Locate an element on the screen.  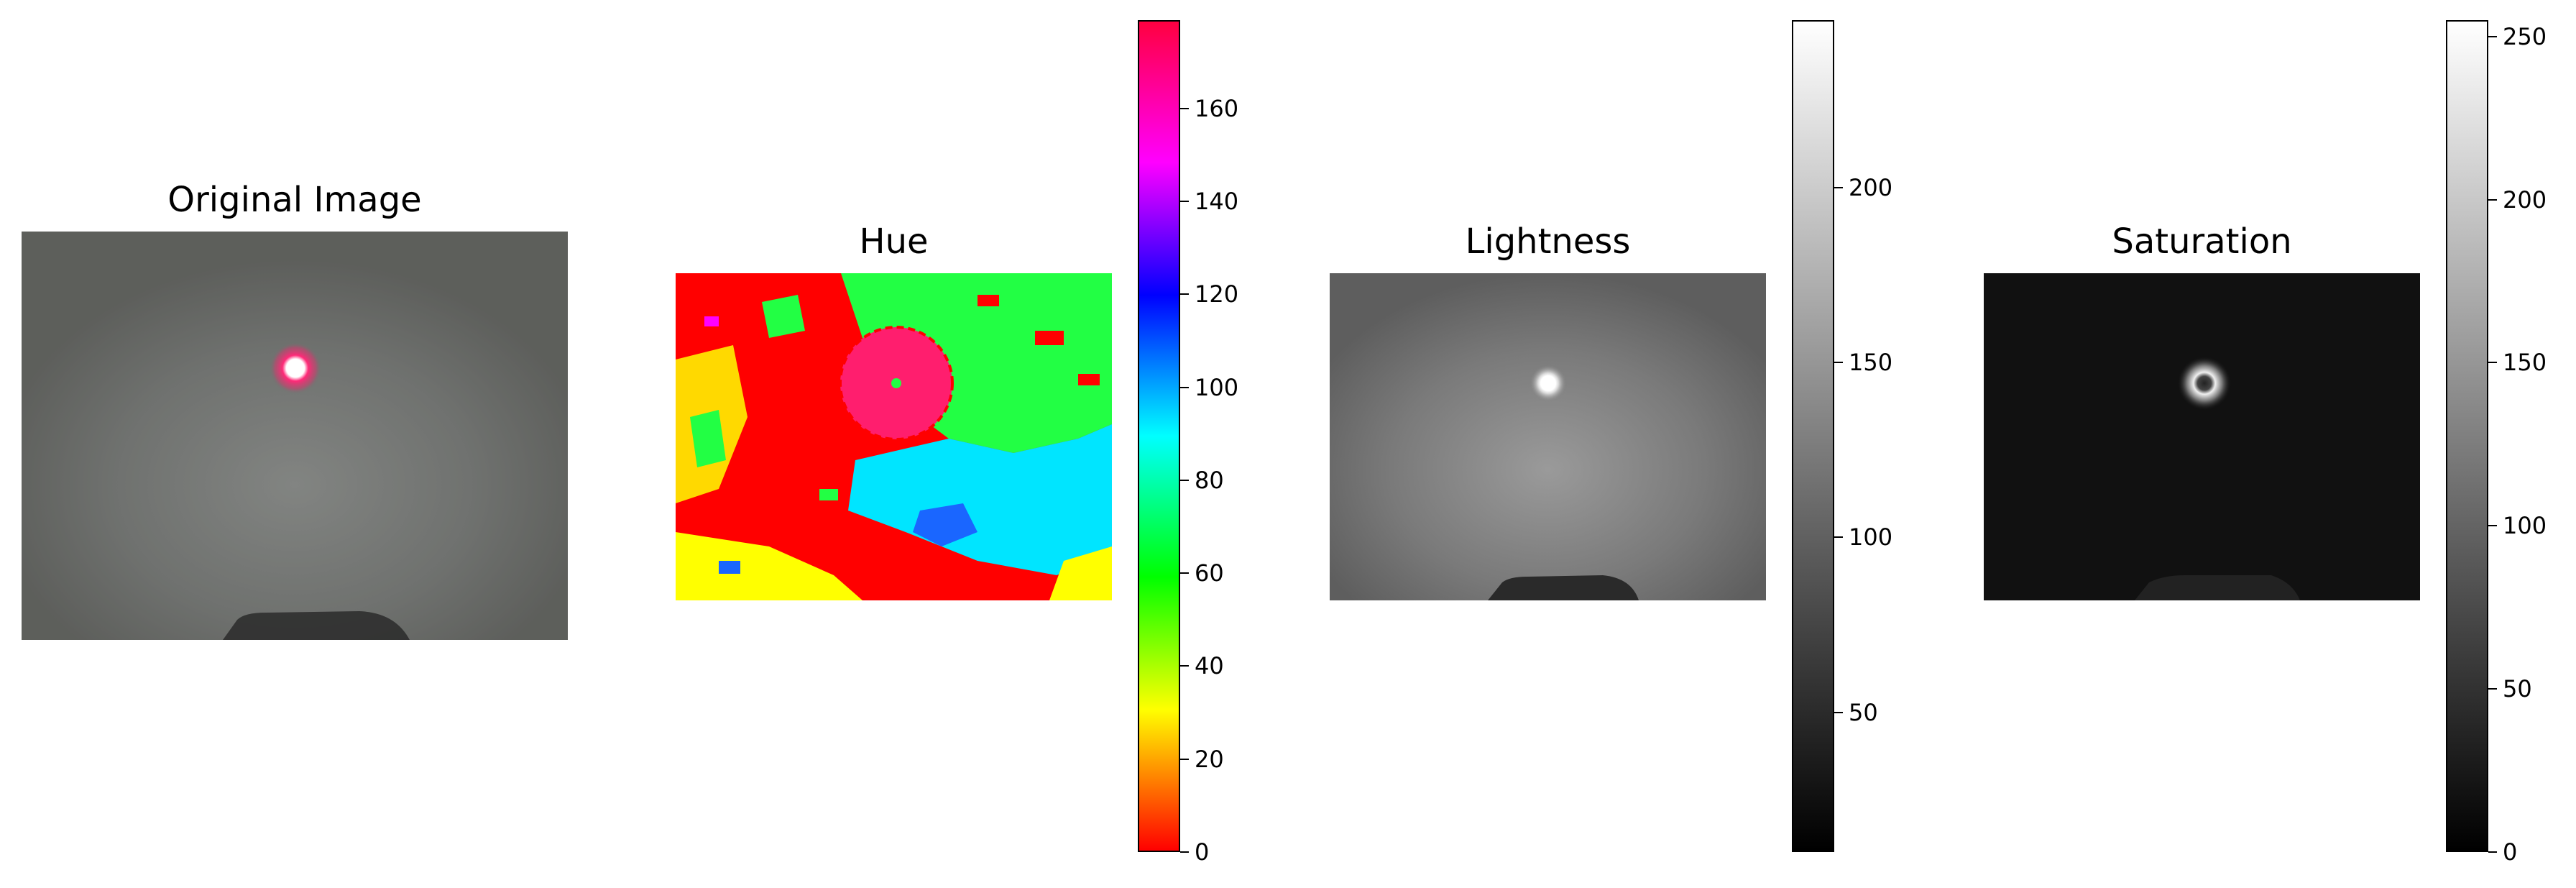
hue-image is located at coordinates (894, 436).